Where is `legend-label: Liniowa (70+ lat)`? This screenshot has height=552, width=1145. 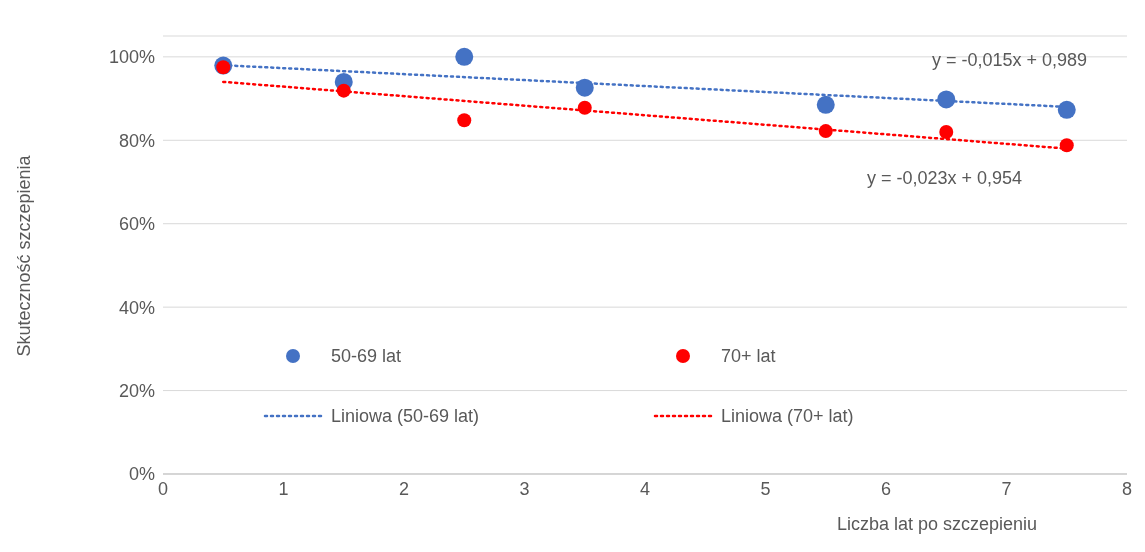 legend-label: Liniowa (70+ lat) is located at coordinates (787, 416).